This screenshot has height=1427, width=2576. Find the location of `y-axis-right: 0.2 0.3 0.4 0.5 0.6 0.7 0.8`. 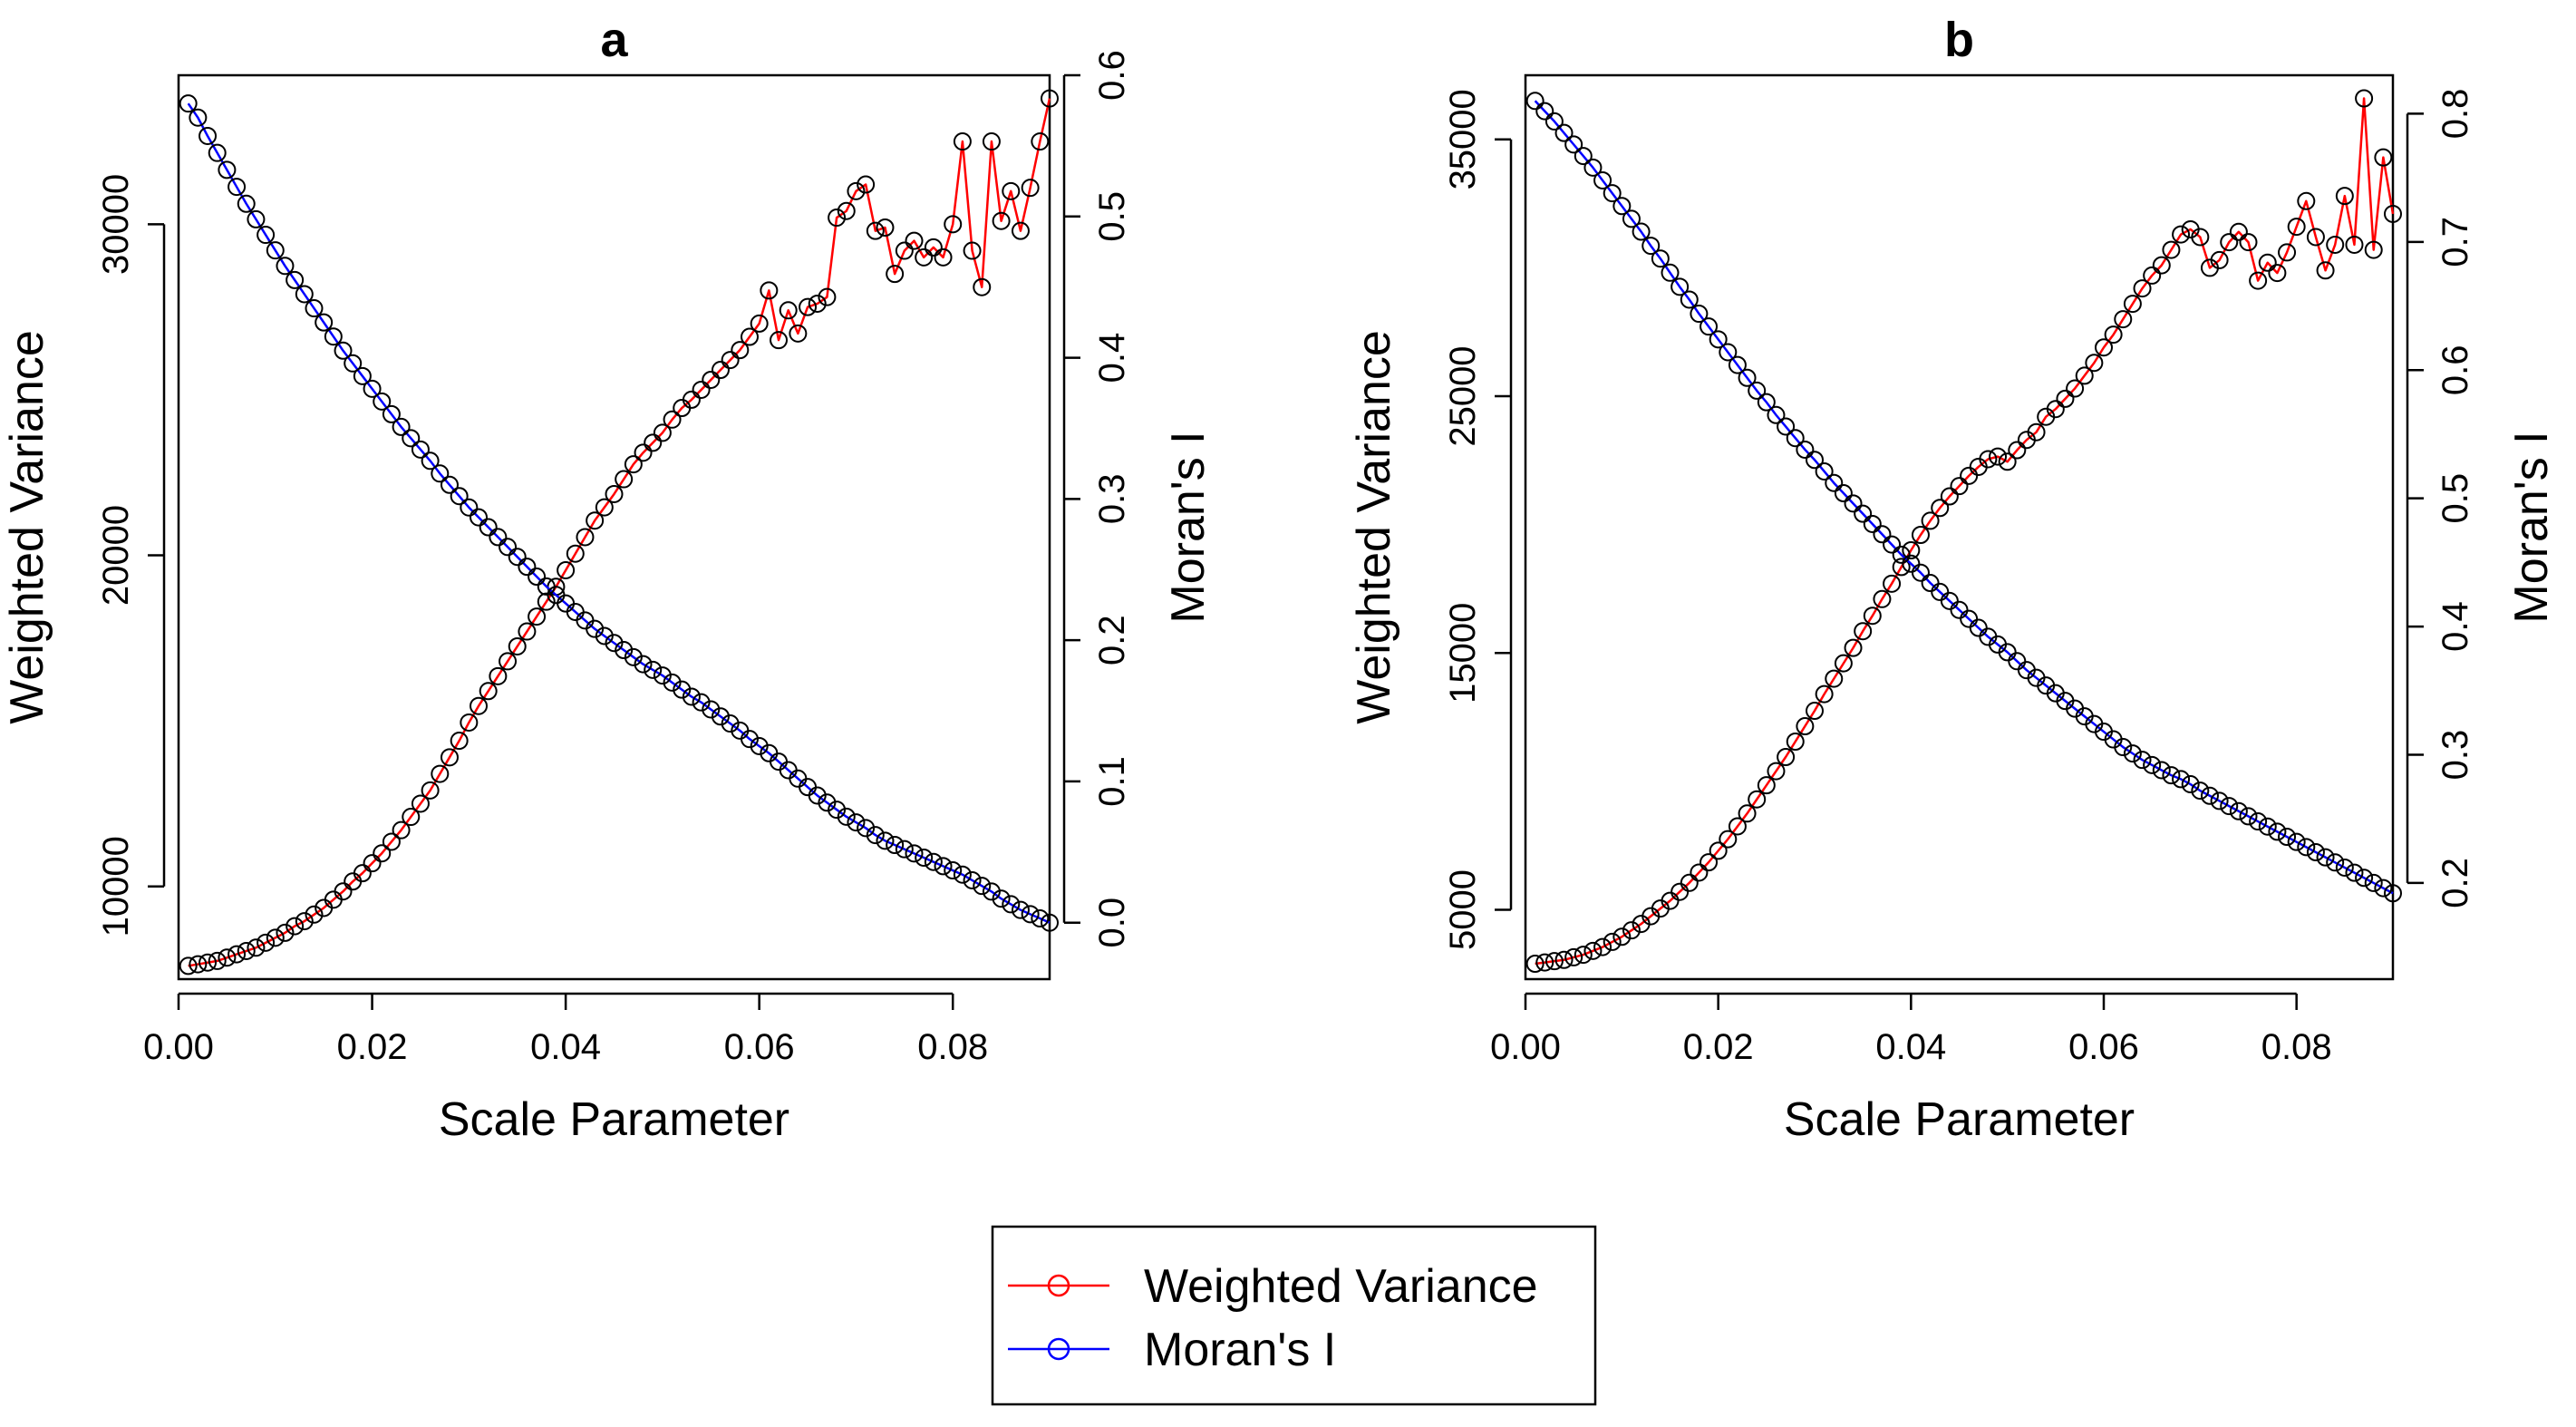

y-axis-right: 0.2 0.3 0.4 0.5 0.6 0.7 0.8 is located at coordinates (2440, 498).